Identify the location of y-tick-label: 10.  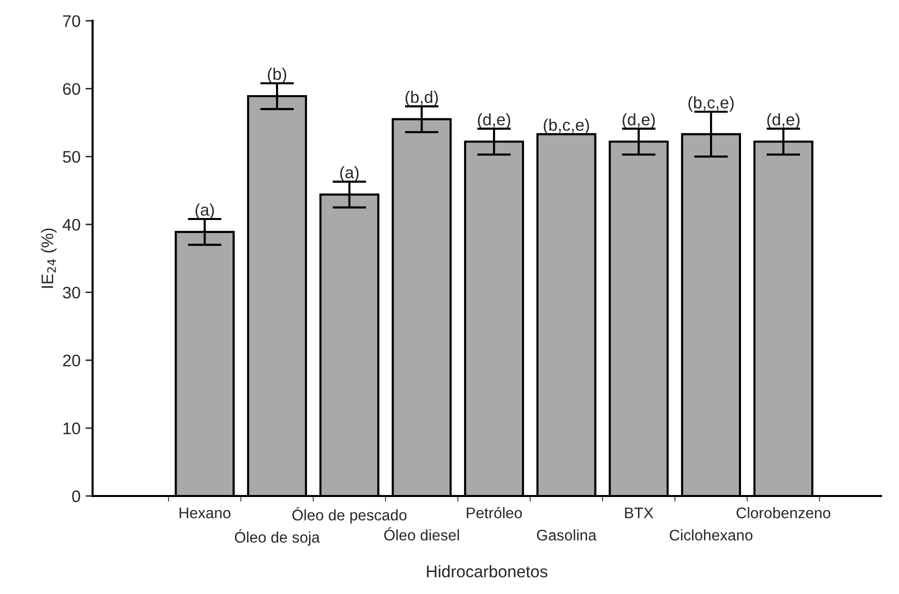
(72, 428).